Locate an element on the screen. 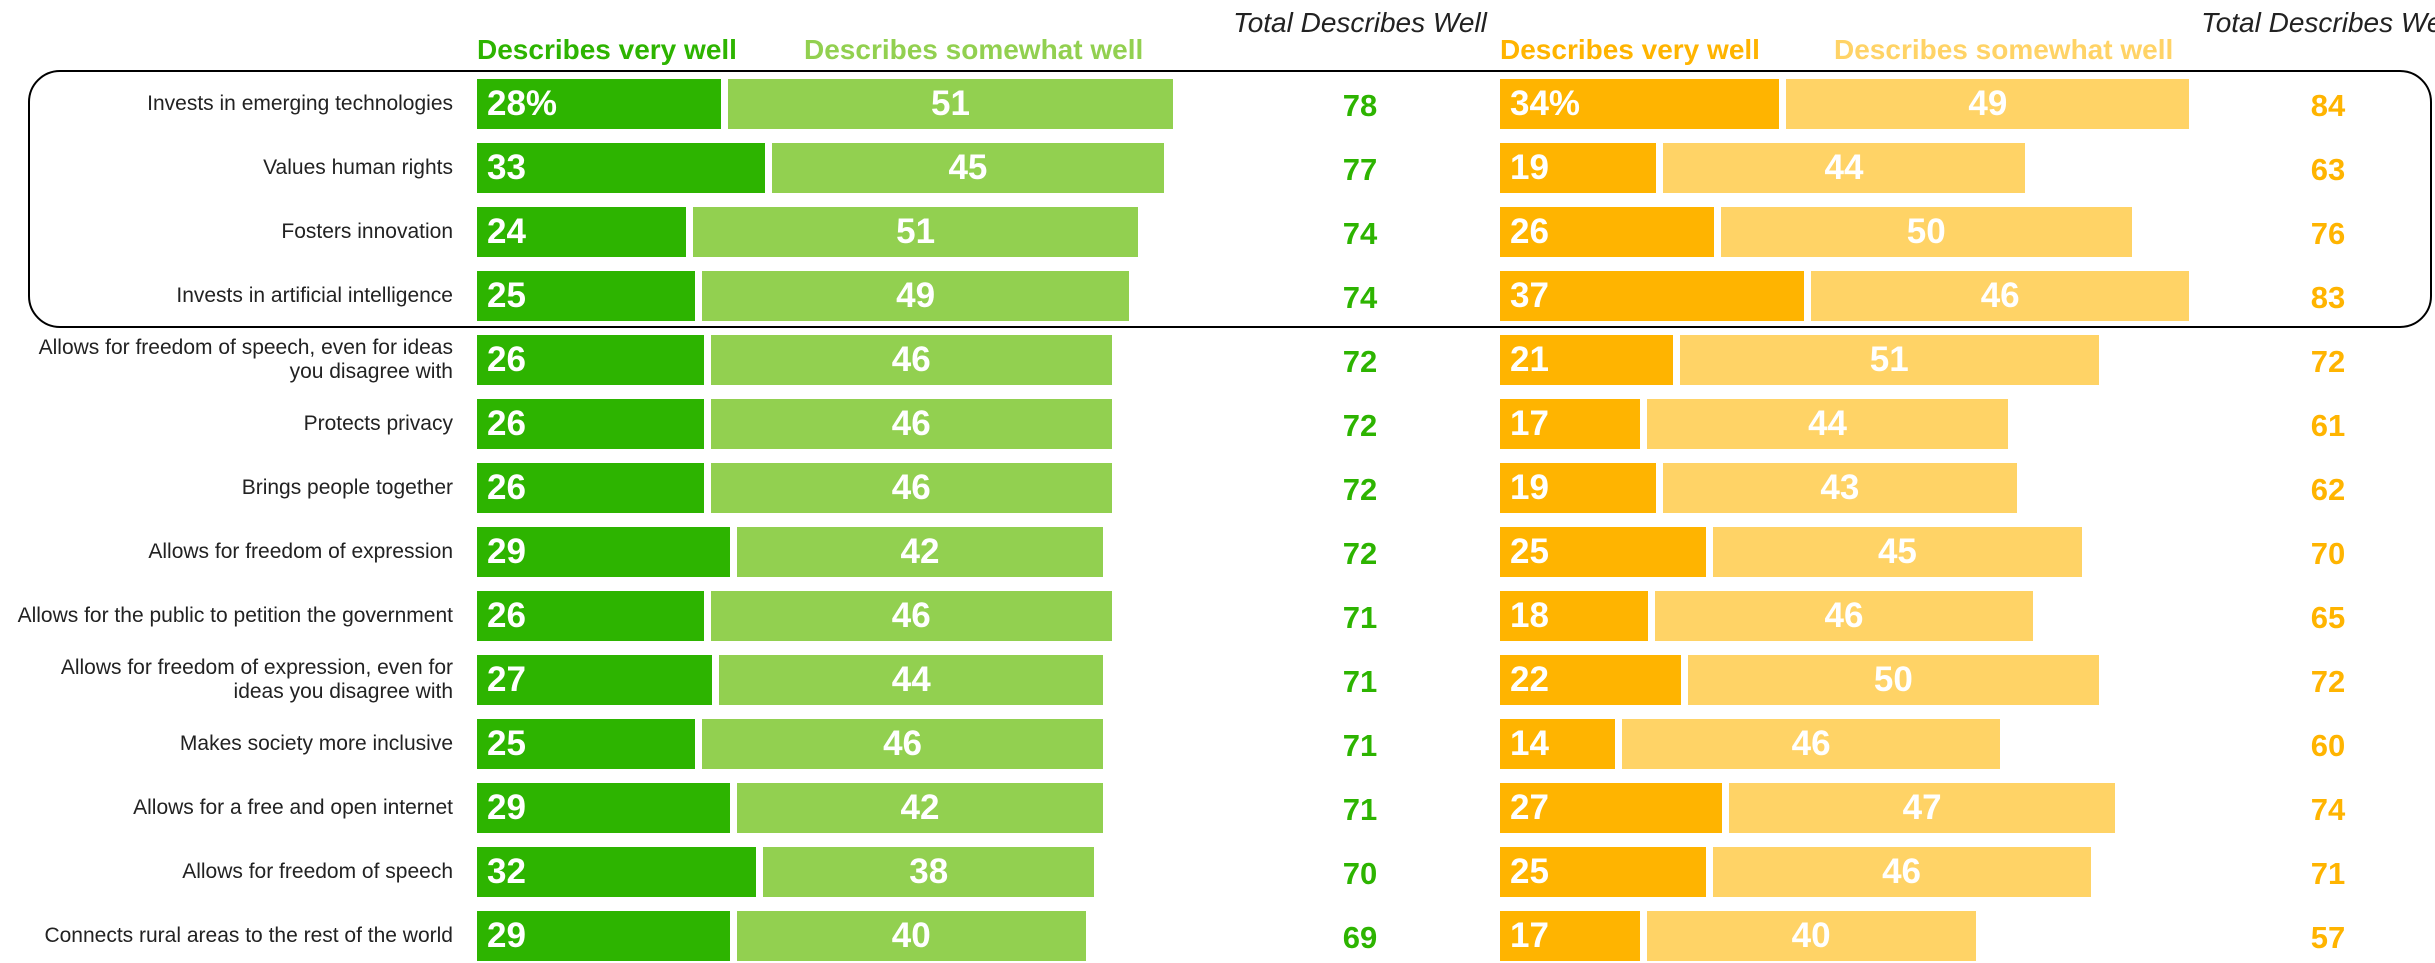  value-label: 37 is located at coordinates (1529, 295).